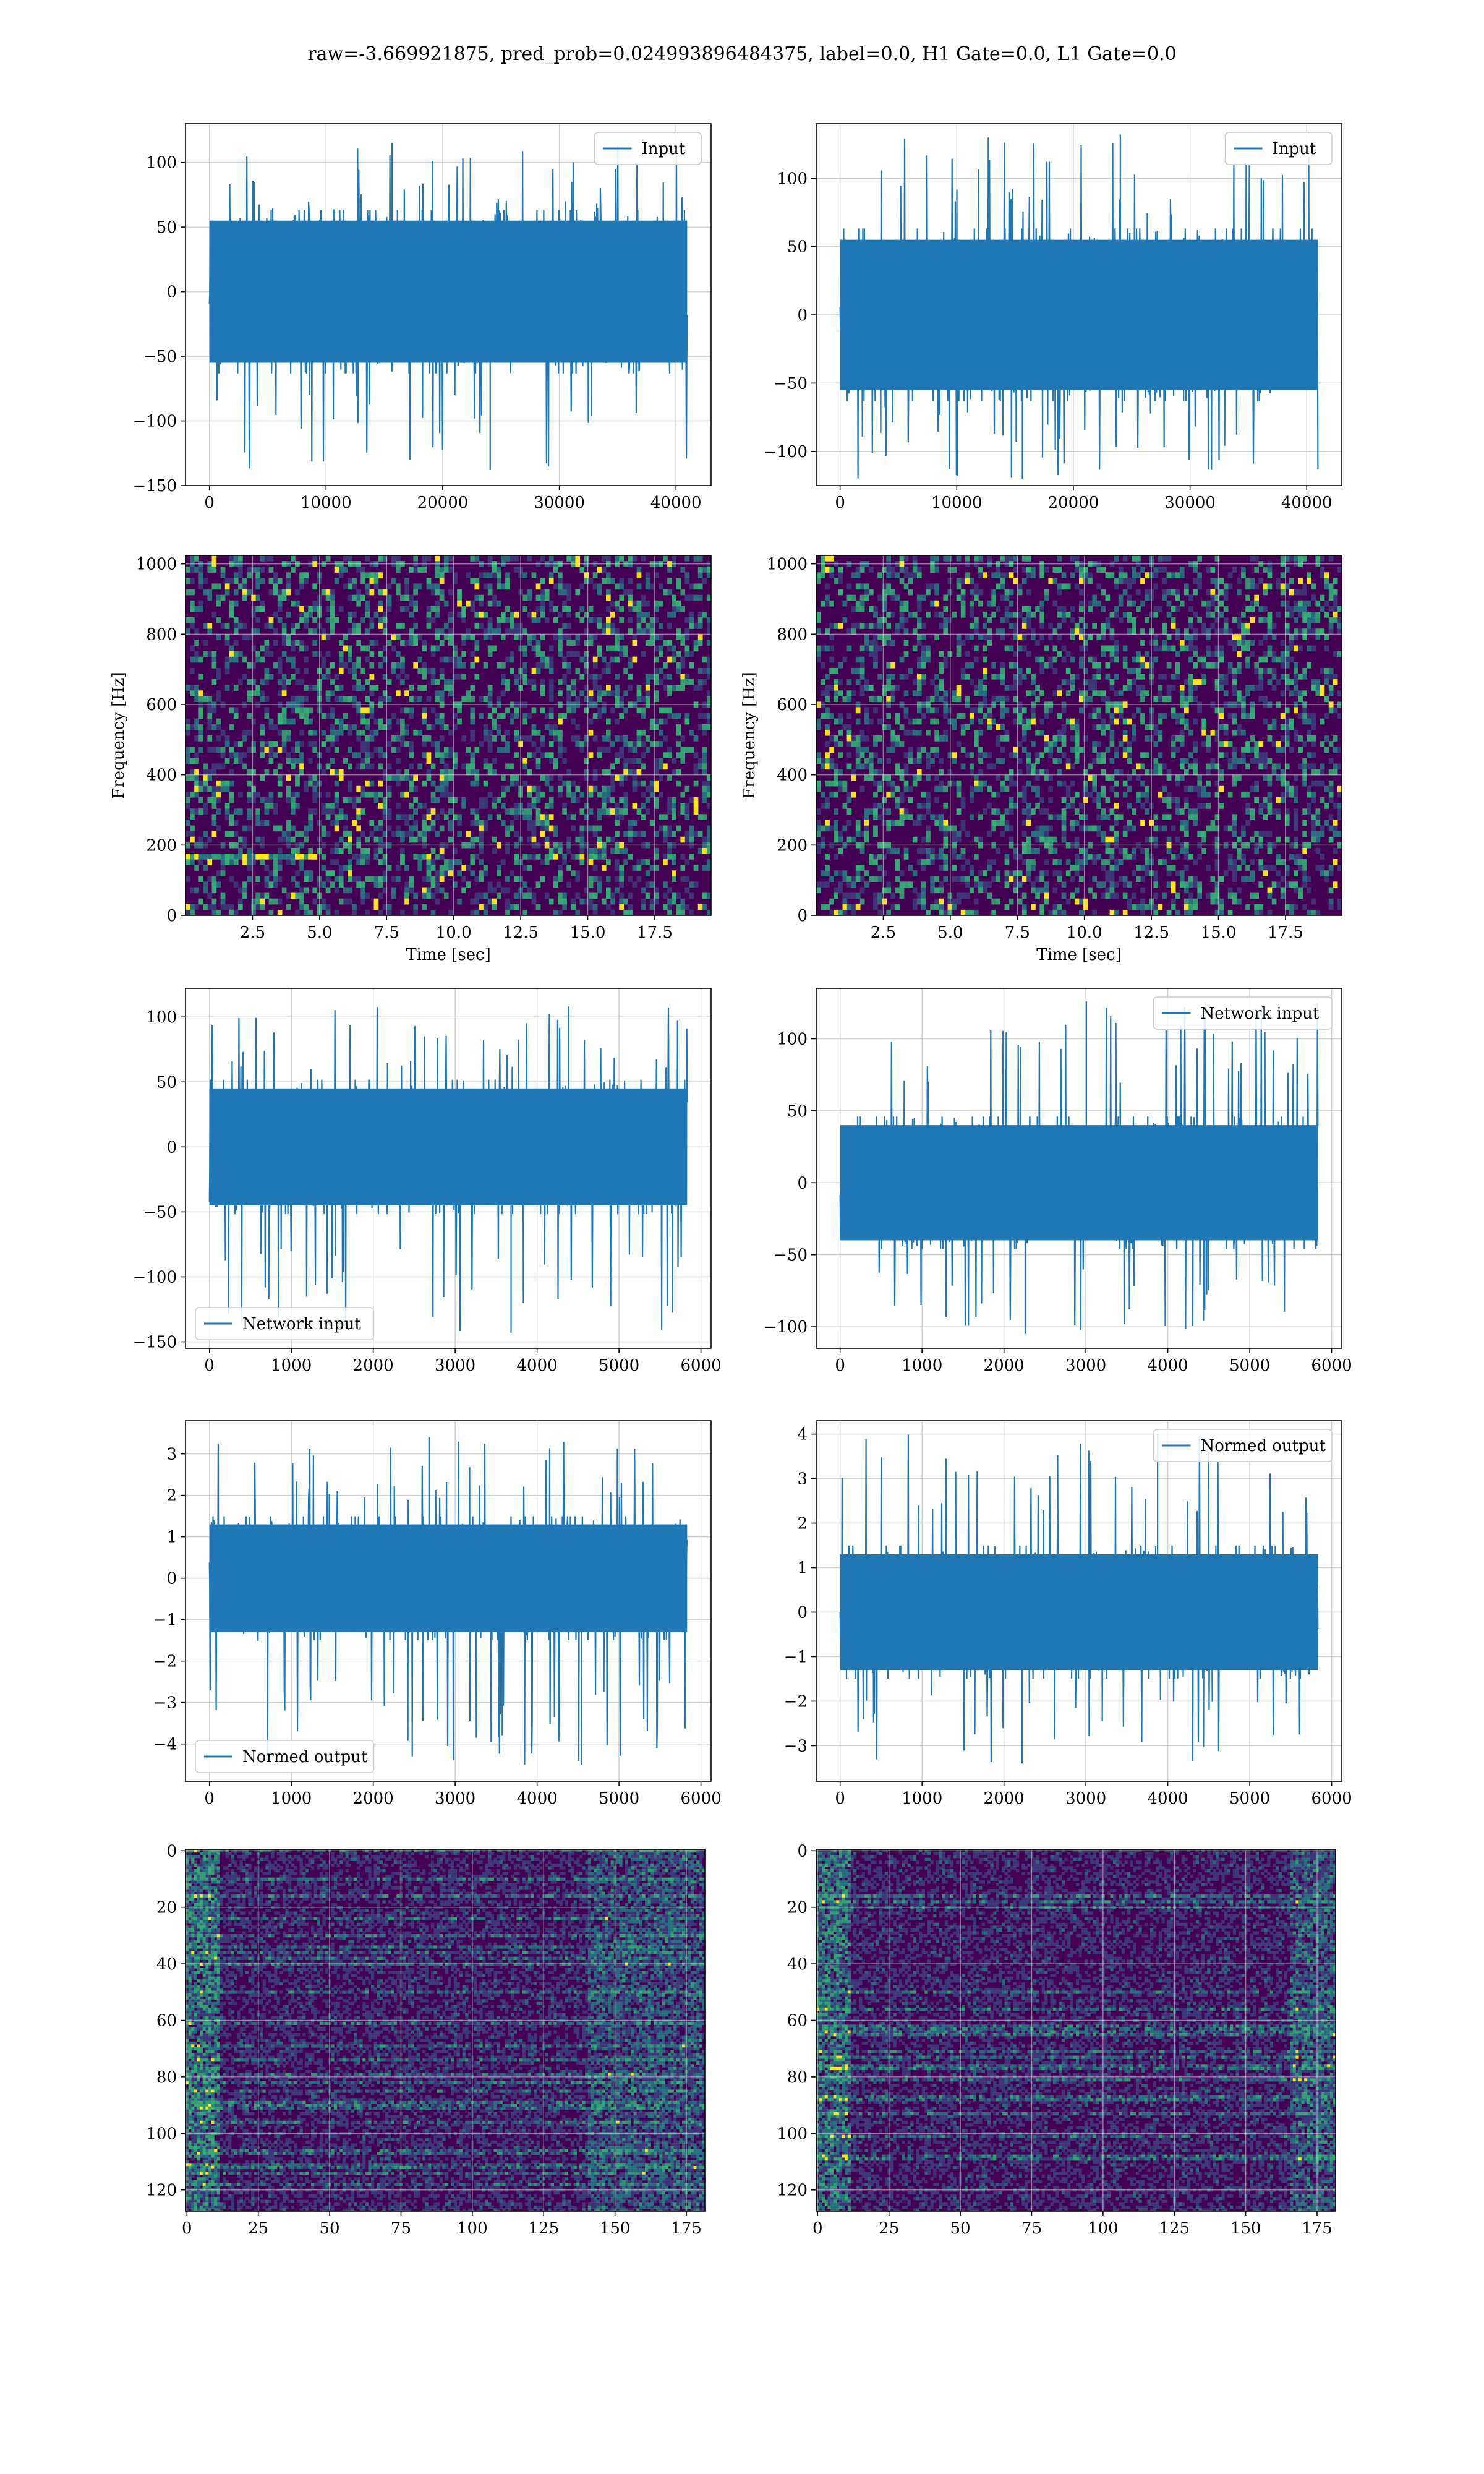 The width and height of the screenshot is (1484, 2474). What do you see at coordinates (155, 1277) in the screenshot?
I see `network-input-h1-ytick-label: −100` at bounding box center [155, 1277].